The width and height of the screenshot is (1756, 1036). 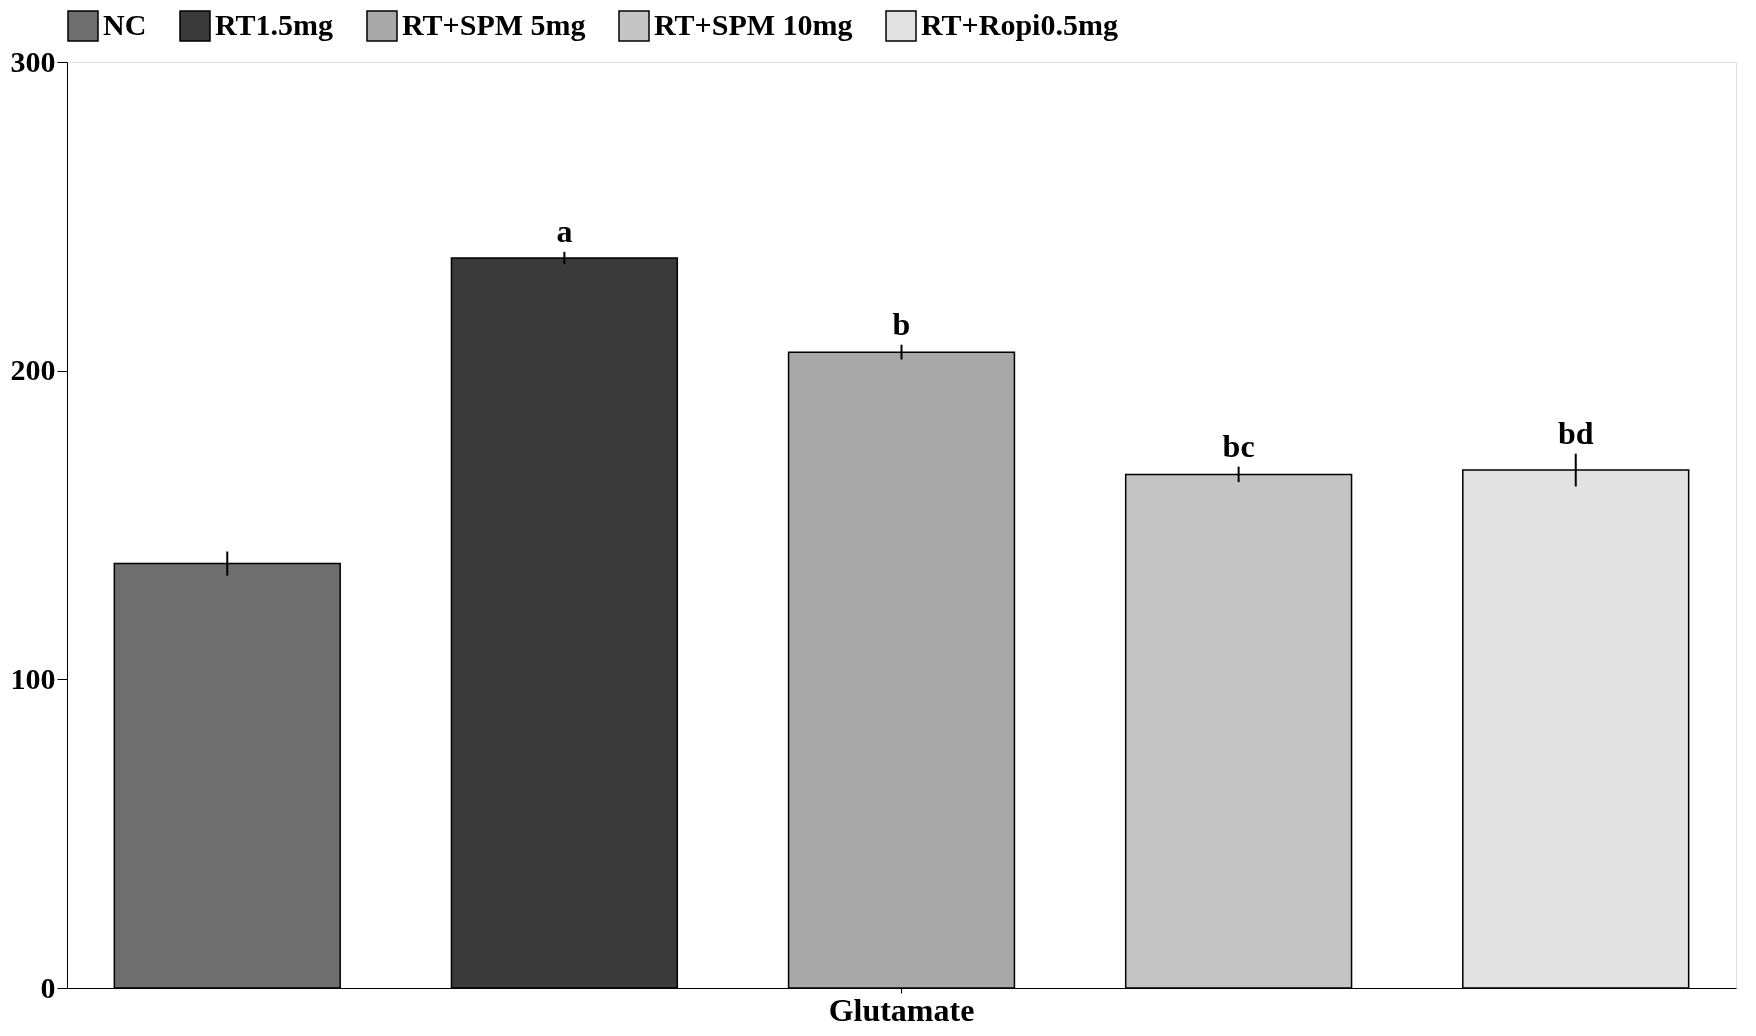 What do you see at coordinates (125, 24) in the screenshot?
I see `legend-label: NC` at bounding box center [125, 24].